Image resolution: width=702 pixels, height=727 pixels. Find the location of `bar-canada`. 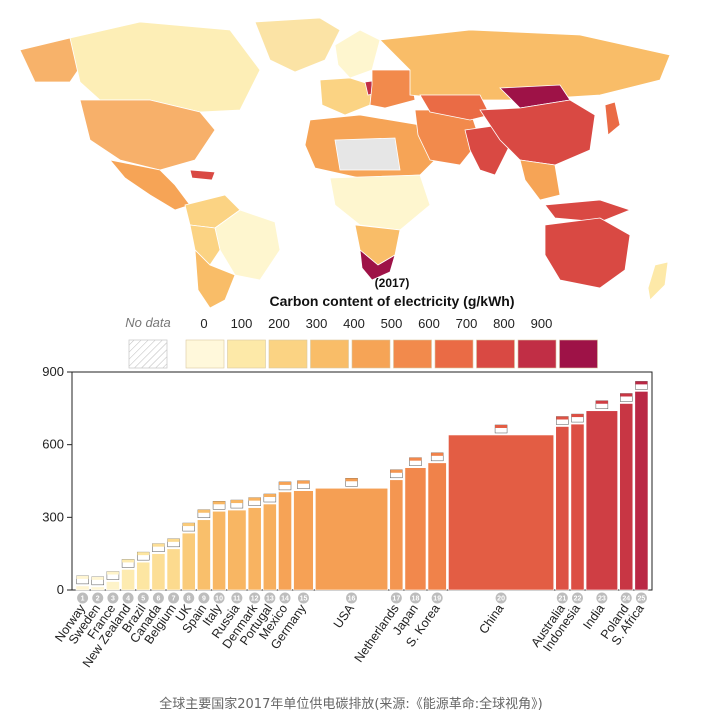

bar-canada is located at coordinates (158, 572).